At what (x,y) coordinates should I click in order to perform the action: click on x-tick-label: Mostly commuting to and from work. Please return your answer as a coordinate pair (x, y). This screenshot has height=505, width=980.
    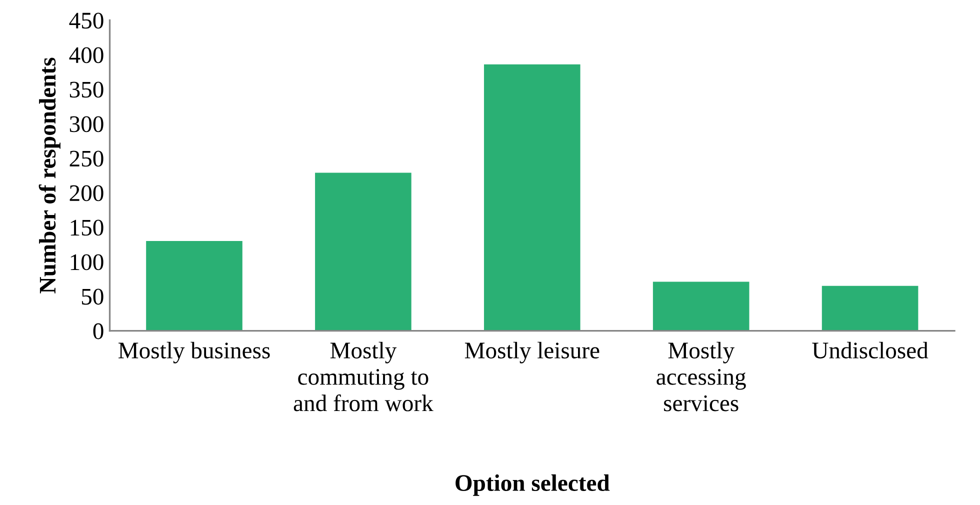
    Looking at the image, I should click on (364, 377).